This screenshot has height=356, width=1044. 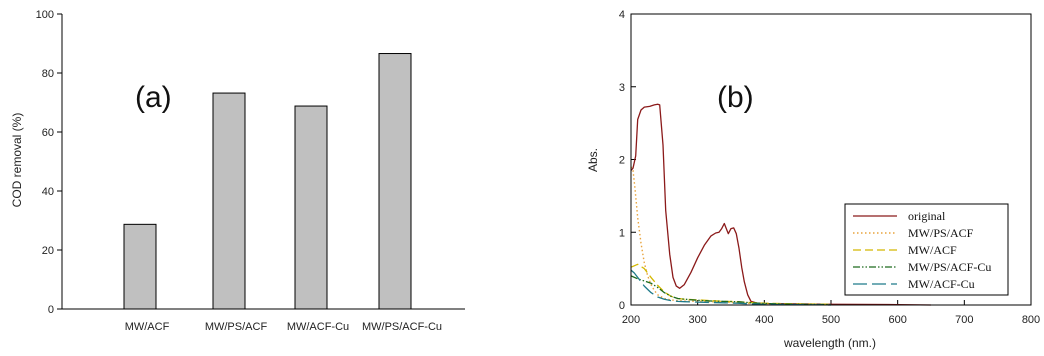 I want to click on x-tick-label: MW/PS/ACF-Cu, so click(x=402, y=327).